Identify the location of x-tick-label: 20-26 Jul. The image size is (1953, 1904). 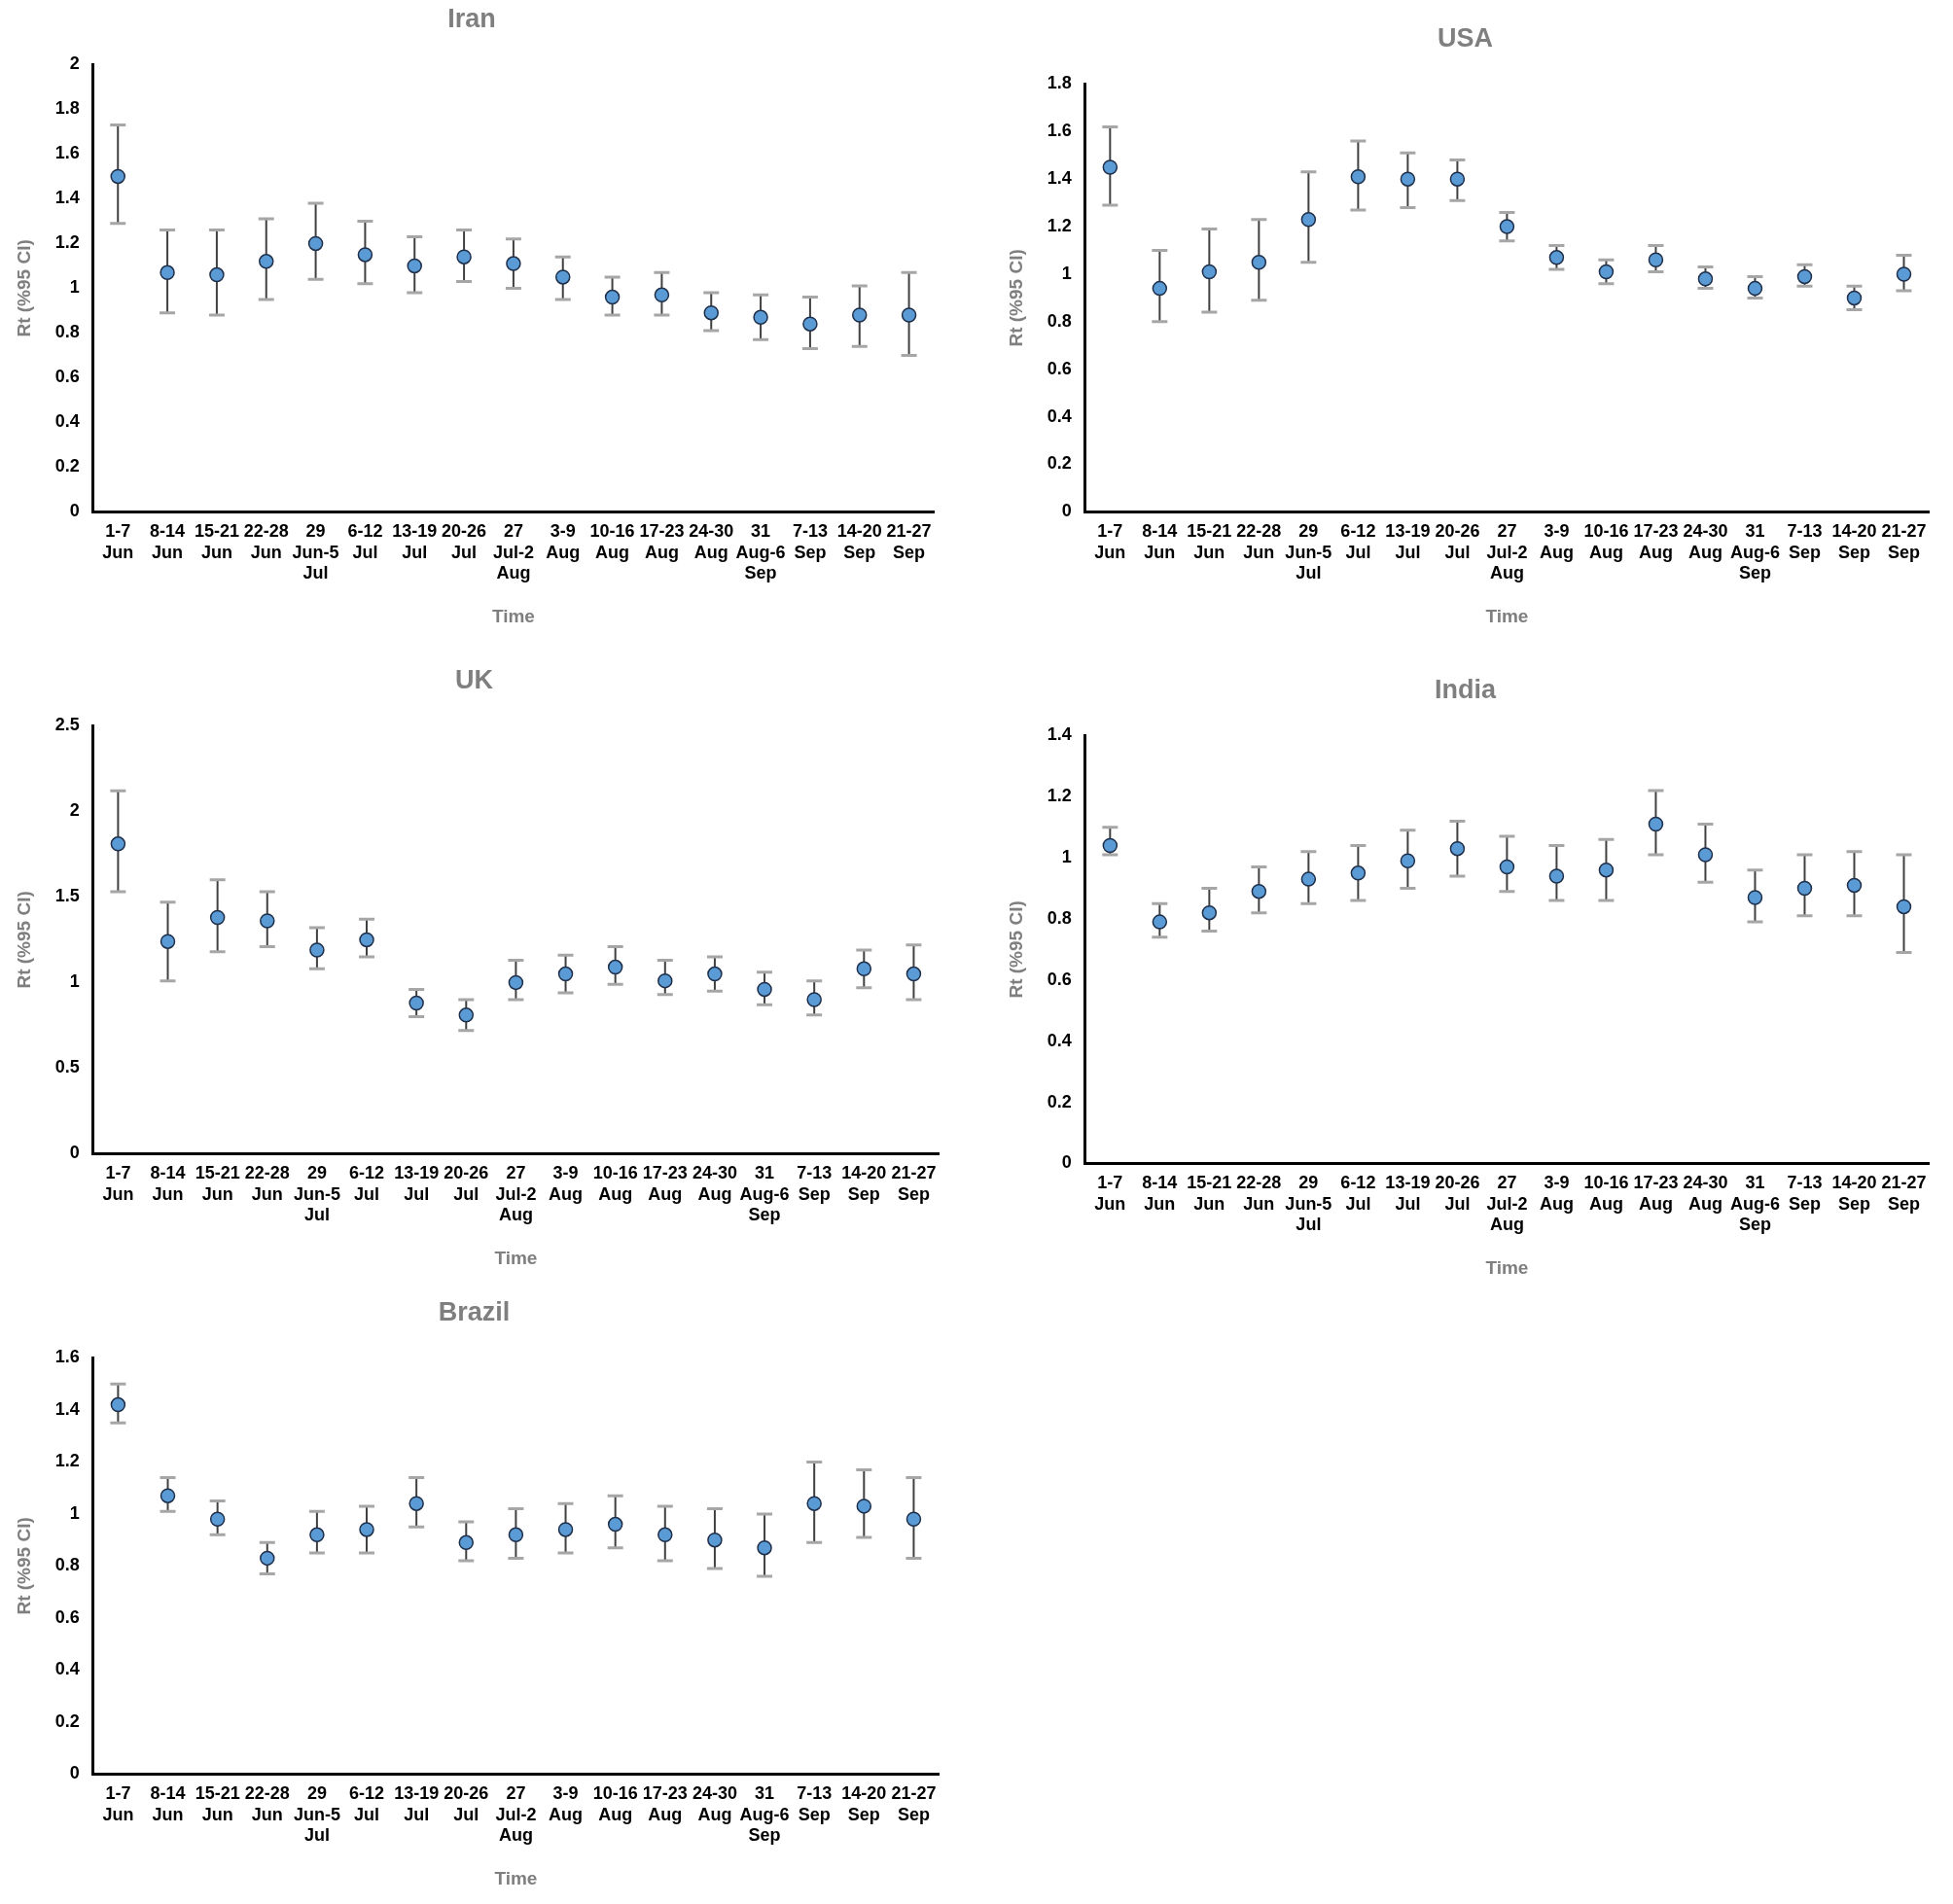
(466, 1183).